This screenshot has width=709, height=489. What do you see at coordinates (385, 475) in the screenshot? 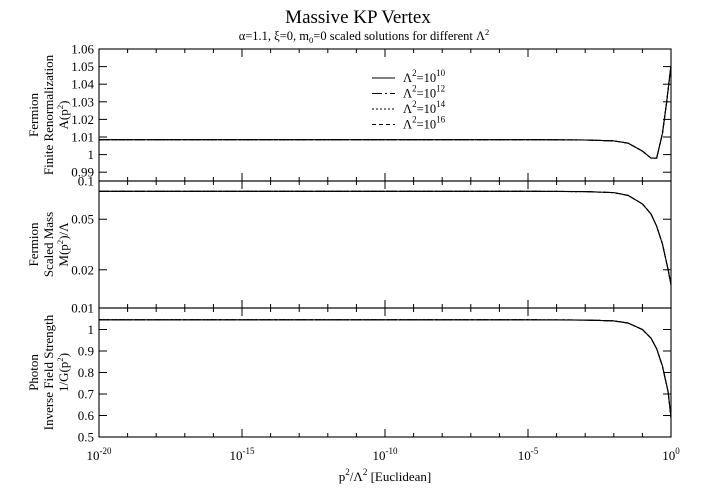
I see `x-axis-label: p2/Λ2 [Euclidean]` at bounding box center [385, 475].